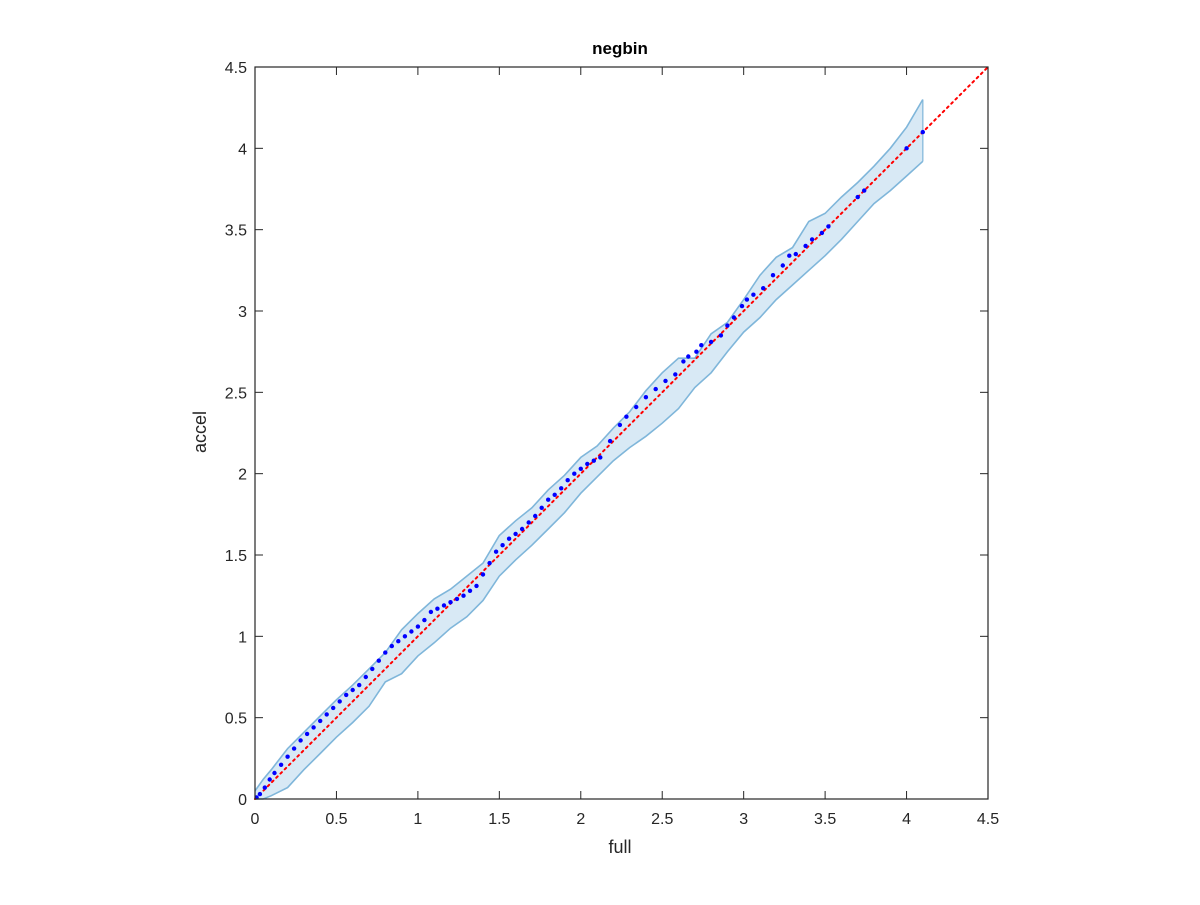 This screenshot has height=905, width=1200. What do you see at coordinates (580, 819) in the screenshot?
I see `x-tick-label: 2` at bounding box center [580, 819].